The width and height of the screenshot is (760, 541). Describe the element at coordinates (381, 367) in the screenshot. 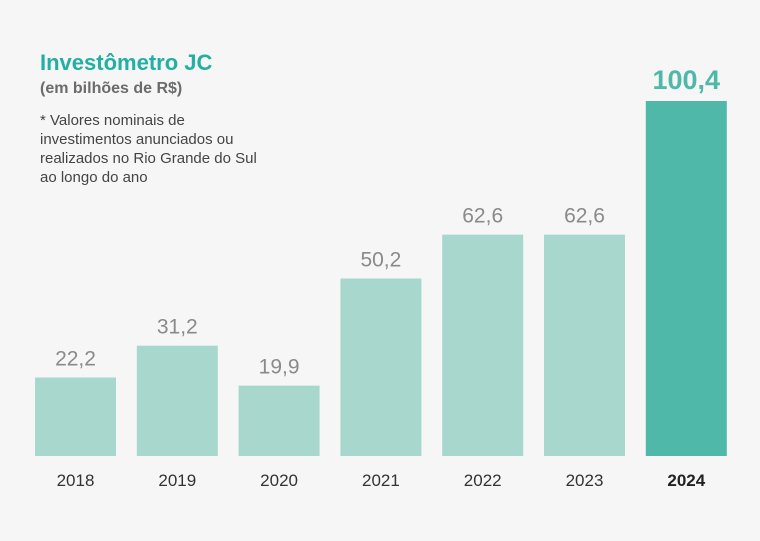

I see `bar-2021` at that location.